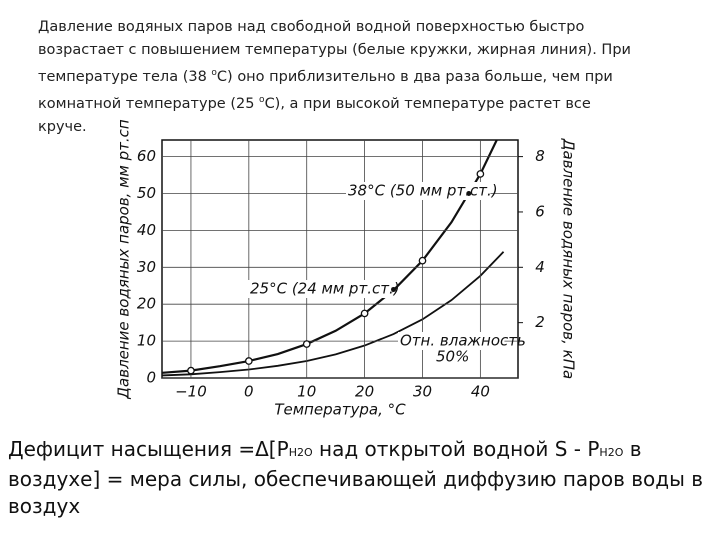 The width and height of the screenshot is (720, 540). I want to click on y-tick-label: 20, so click(146, 304).